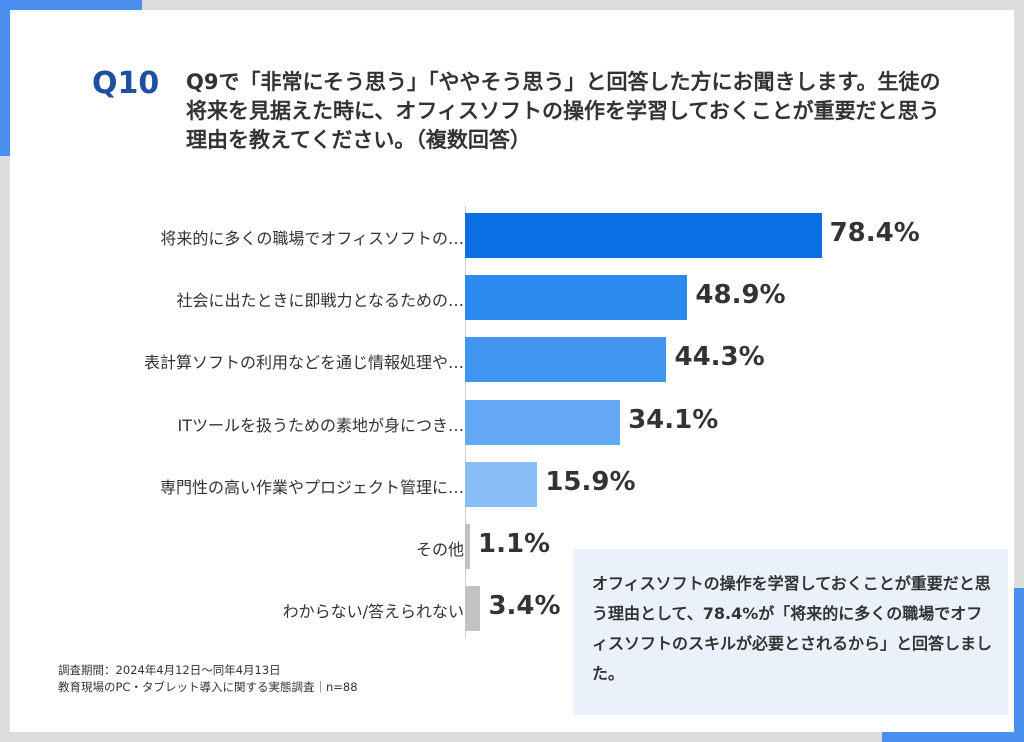  I want to click on top-left-accent-bar, so click(71, 5).